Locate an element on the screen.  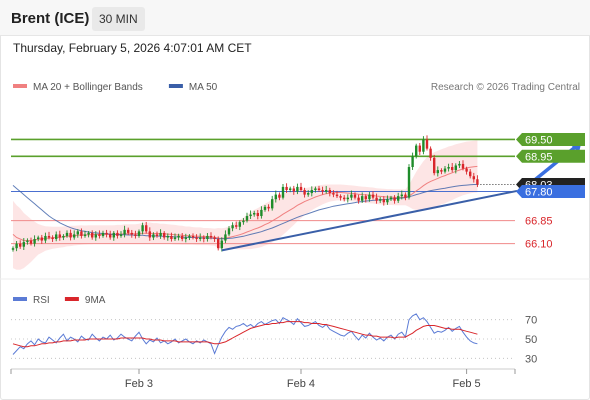
level-tag-68.95 is located at coordinates (550, 156).